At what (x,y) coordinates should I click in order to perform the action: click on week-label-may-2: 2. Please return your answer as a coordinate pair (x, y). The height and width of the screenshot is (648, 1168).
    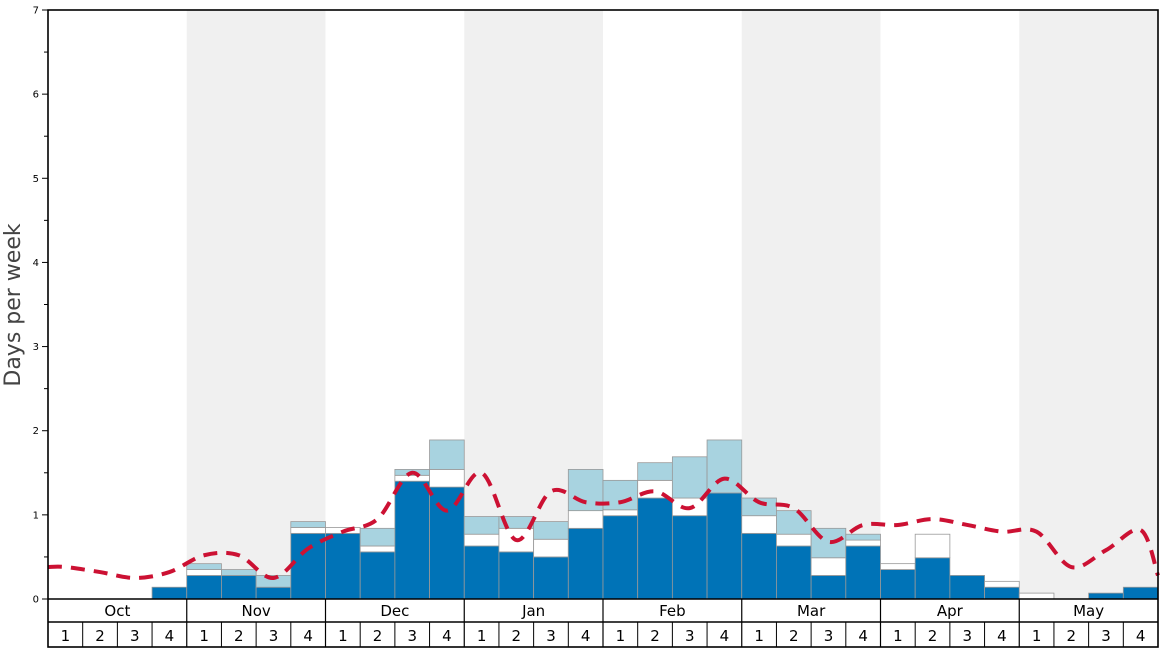
    Looking at the image, I should click on (1072, 636).